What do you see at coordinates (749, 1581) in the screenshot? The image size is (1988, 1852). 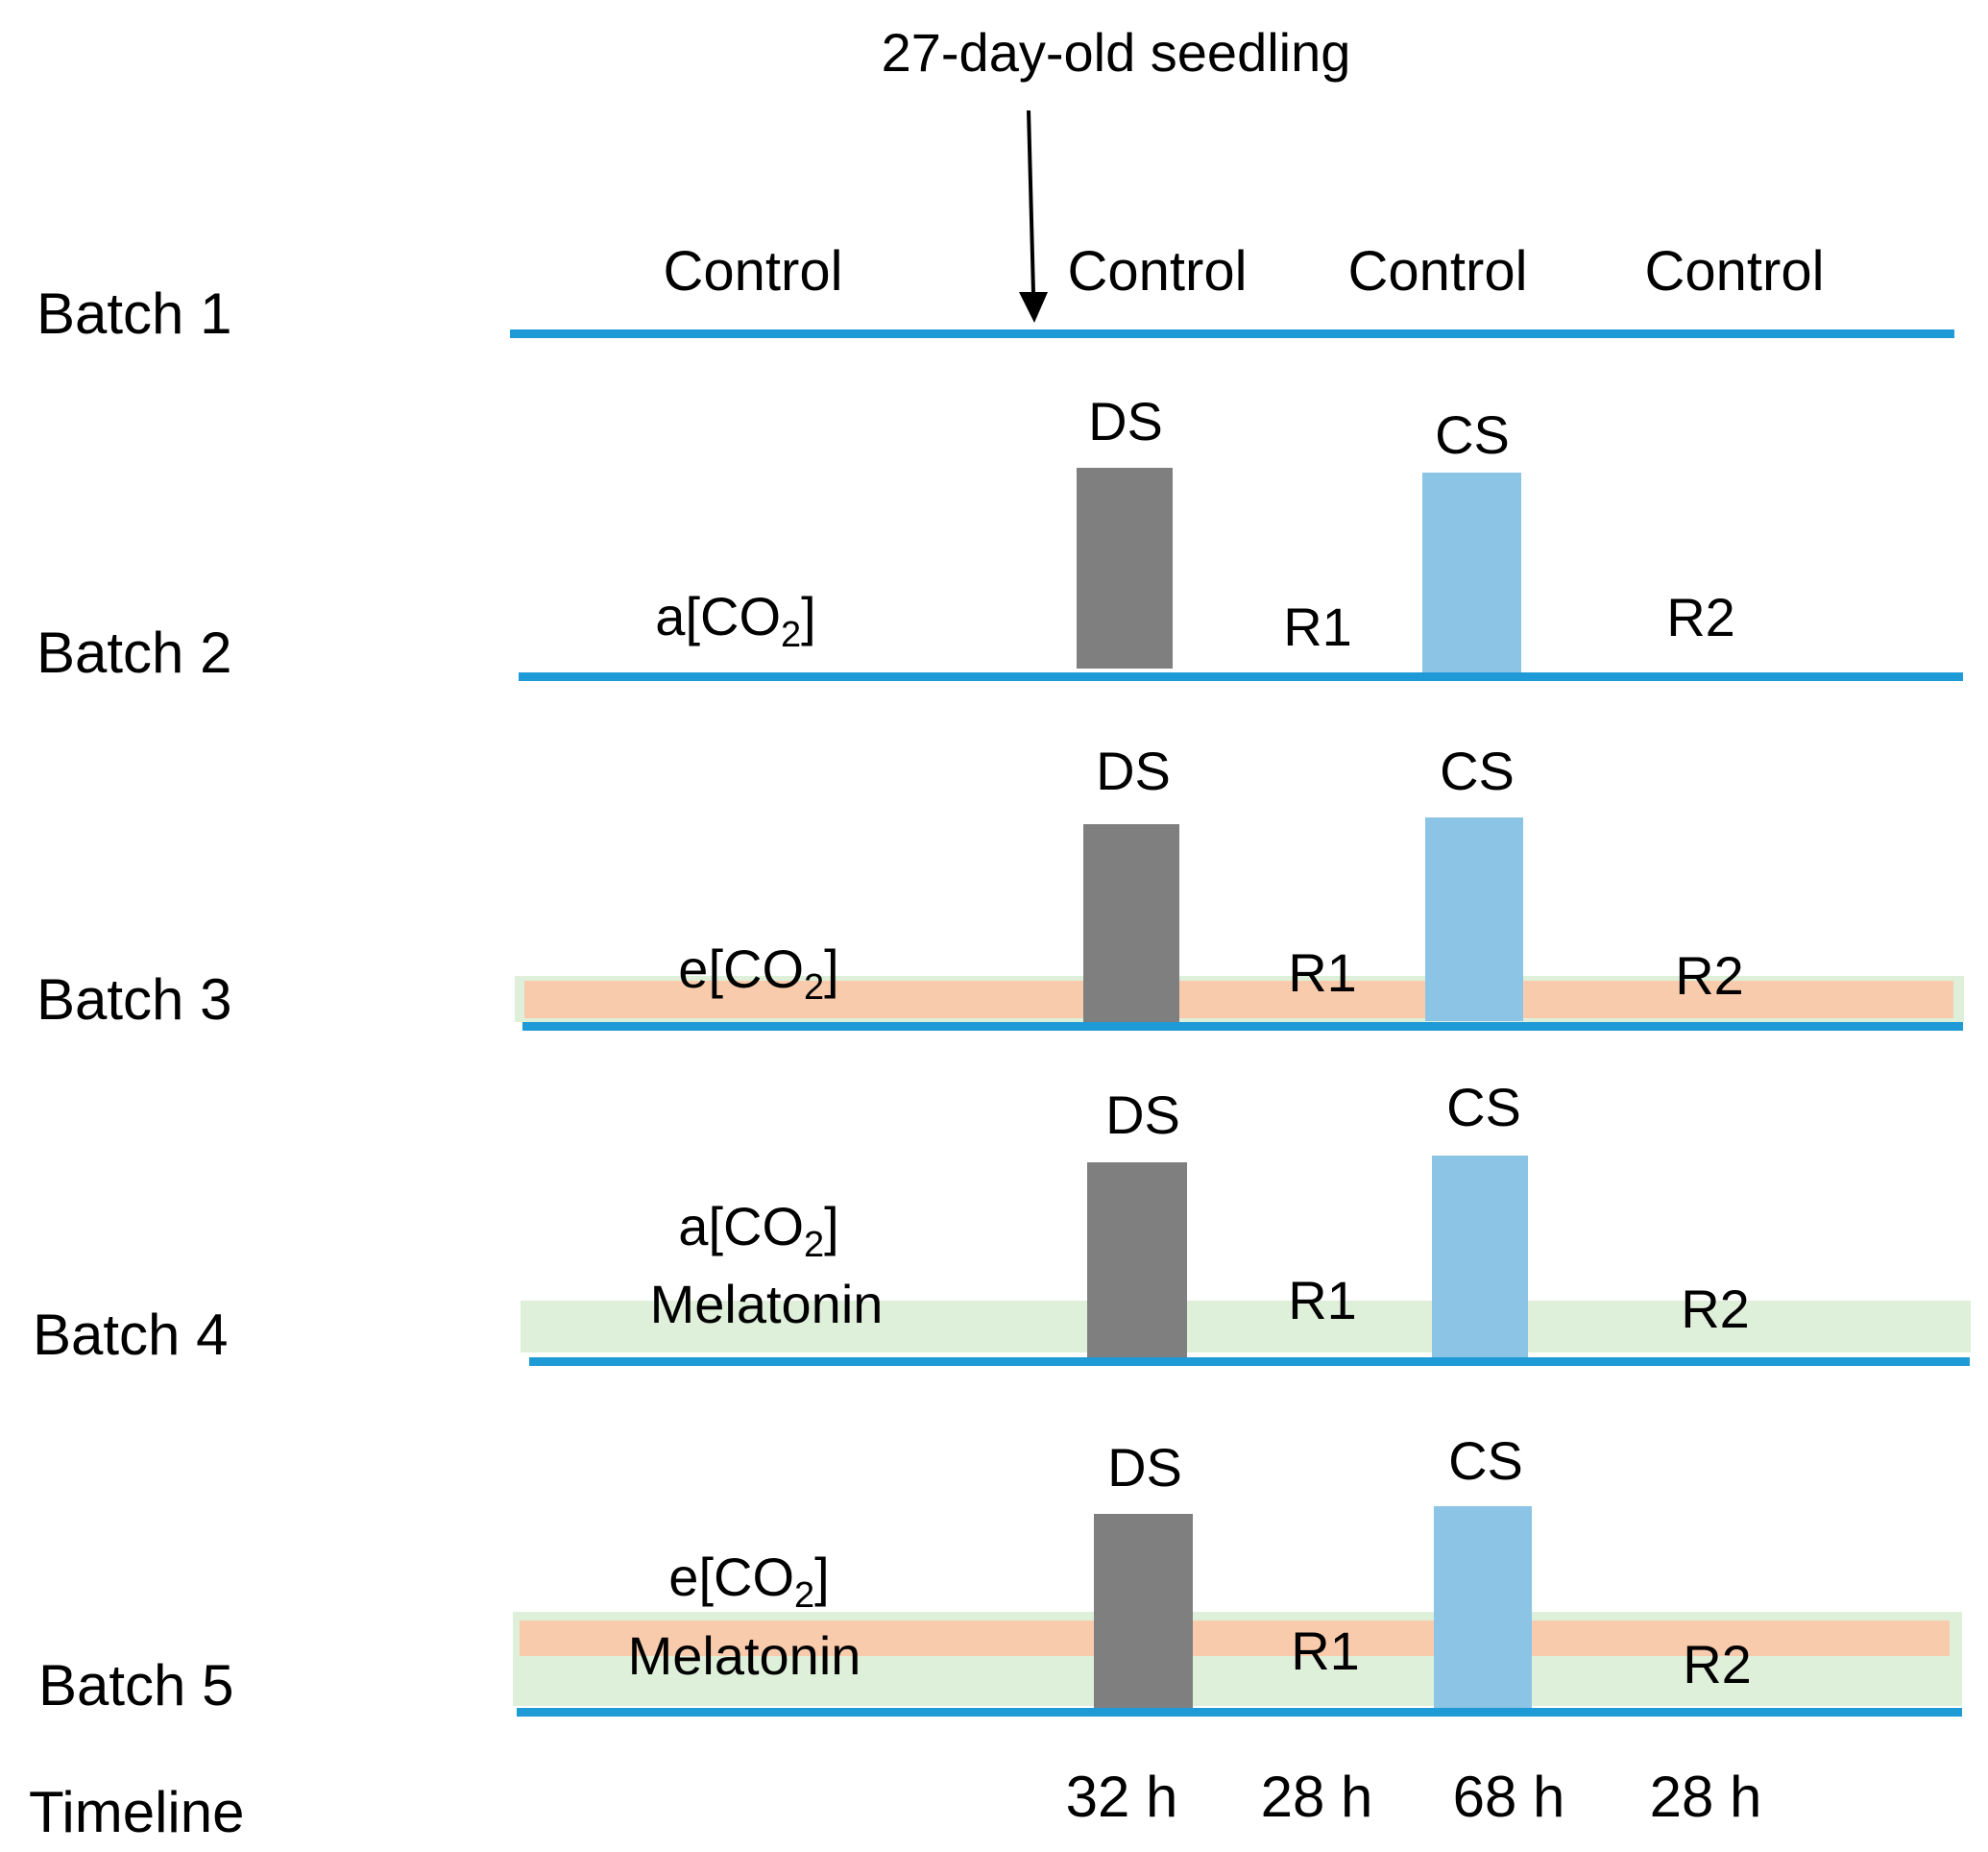 I see `batch-5-treatment: e[CO2]` at bounding box center [749, 1581].